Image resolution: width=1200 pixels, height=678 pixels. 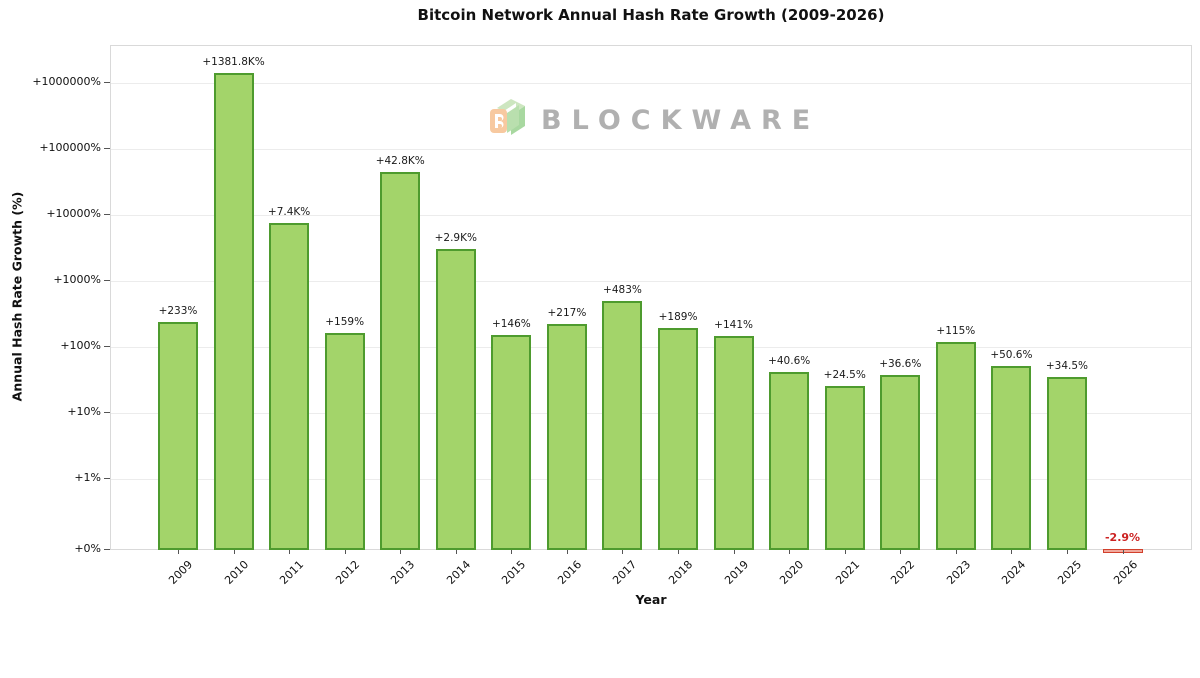 What do you see at coordinates (734, 552) in the screenshot?
I see `x-tick-mark-2019` at bounding box center [734, 552].